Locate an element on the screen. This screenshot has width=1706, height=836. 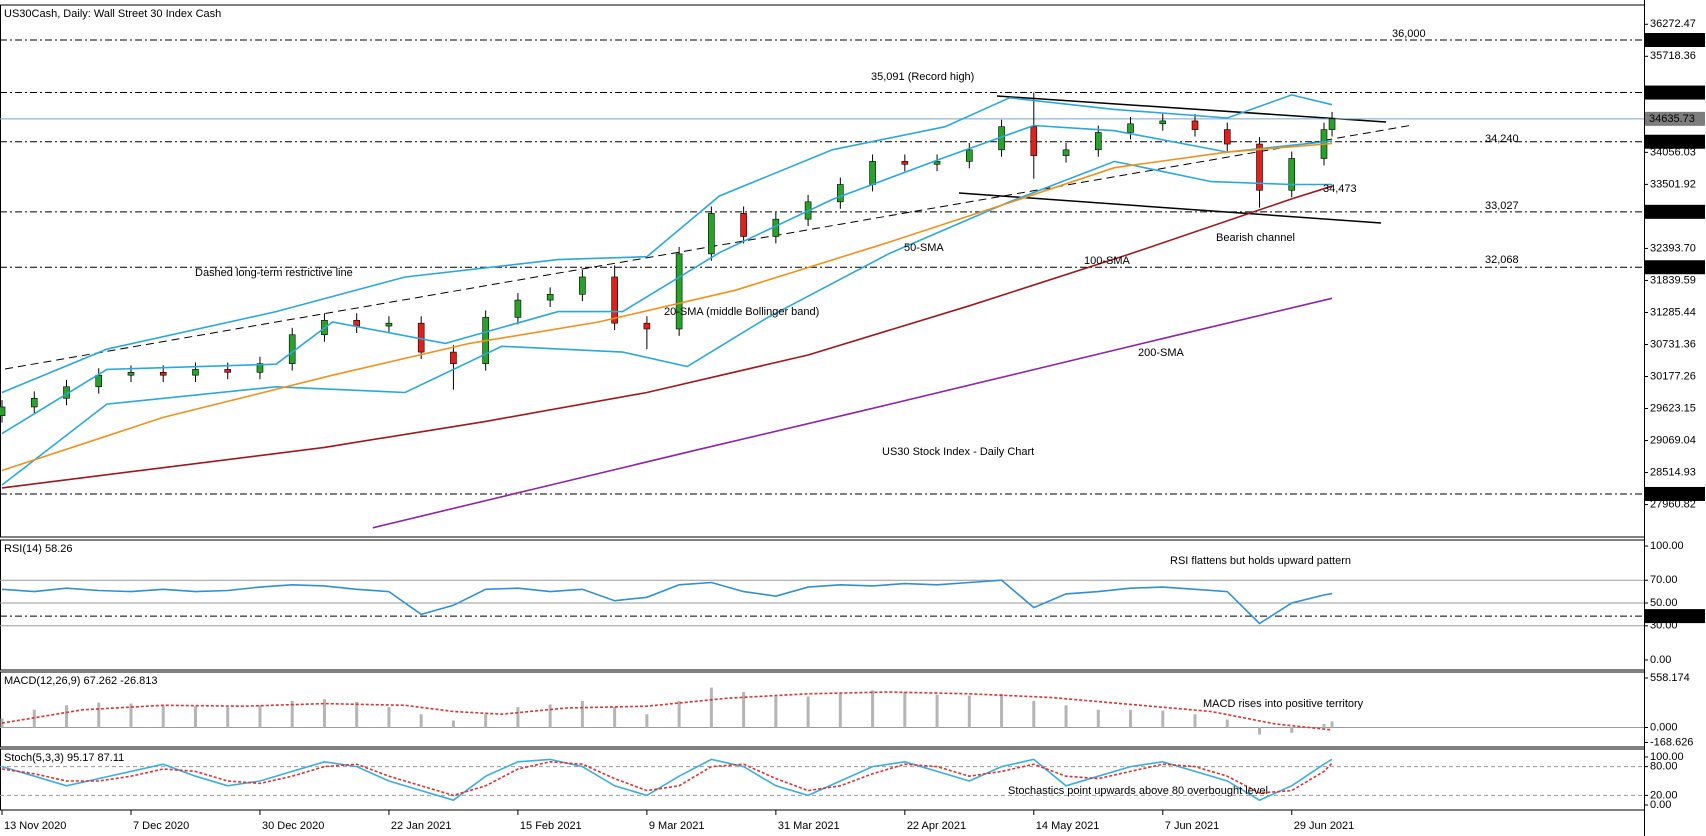
y-tick-label: 28514.93 is located at coordinates (1673, 472).